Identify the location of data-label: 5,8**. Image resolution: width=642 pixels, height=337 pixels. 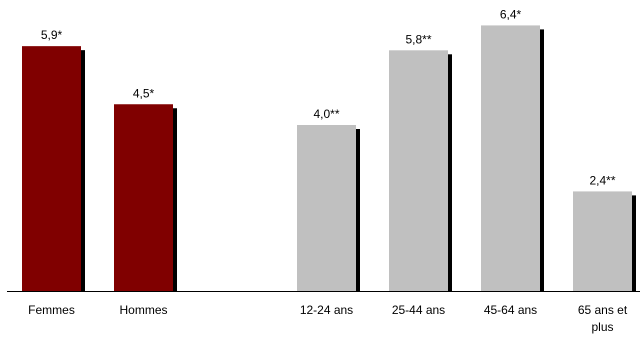
(418, 39).